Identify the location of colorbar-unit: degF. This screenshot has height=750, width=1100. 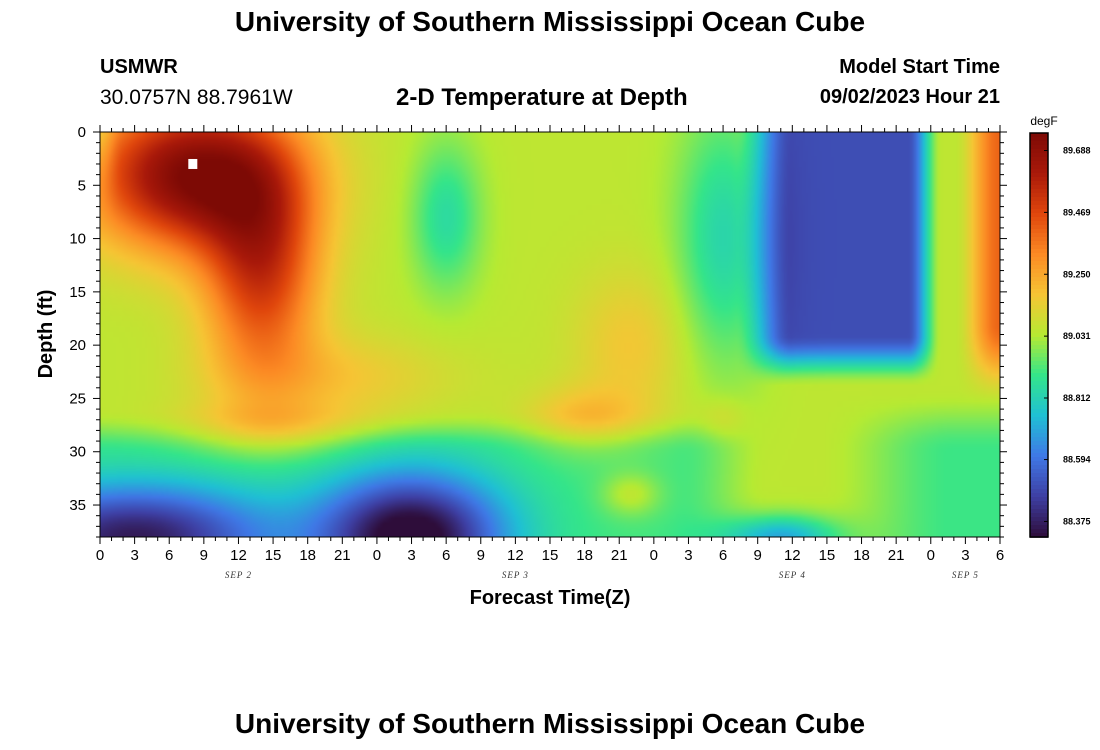
(1043, 121).